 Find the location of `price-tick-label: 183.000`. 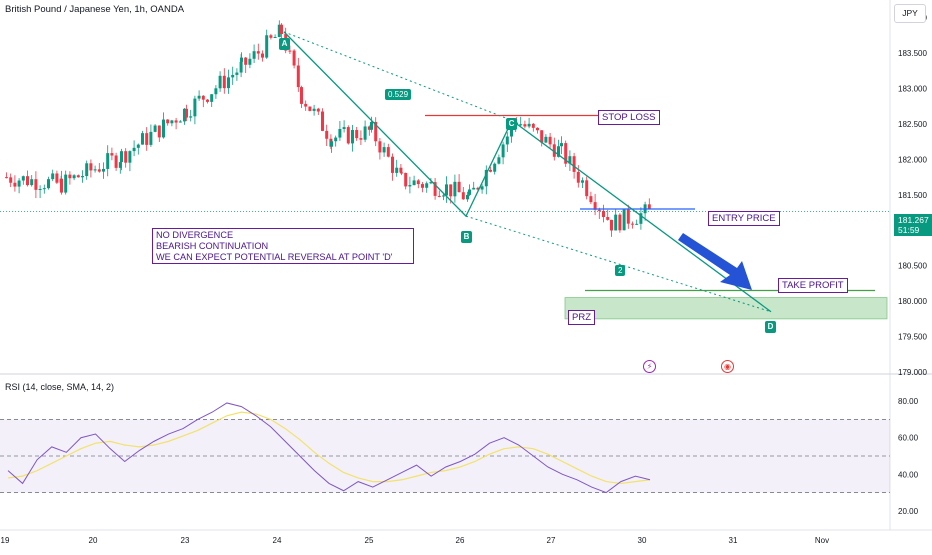

price-tick-label: 183.000 is located at coordinates (912, 89).